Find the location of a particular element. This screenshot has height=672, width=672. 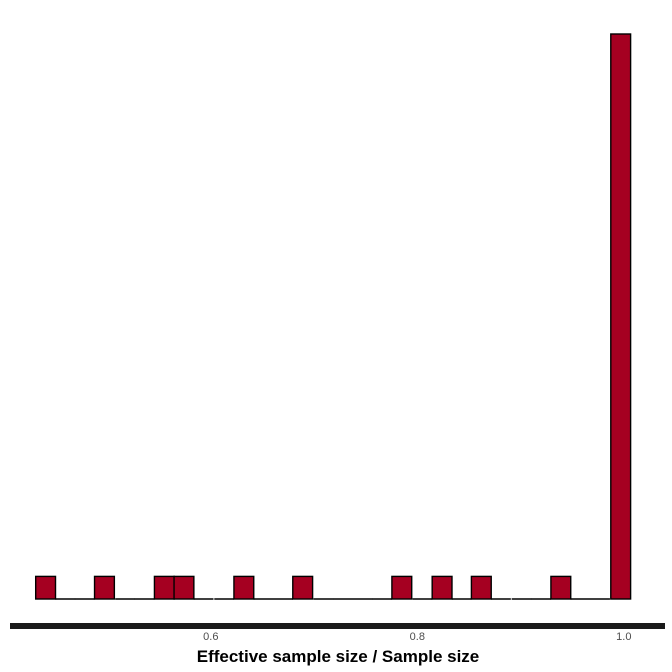

x-axis-ticks: 0.6 0.8 1.0 is located at coordinates (417, 637).